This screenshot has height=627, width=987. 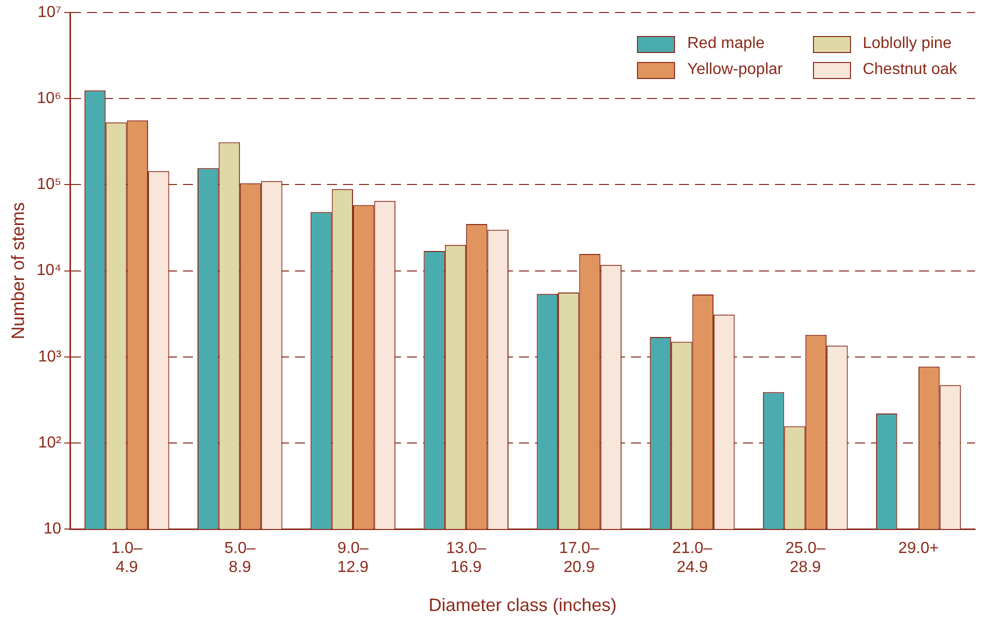 What do you see at coordinates (52, 529) in the screenshot?
I see `y-tick-label: 10` at bounding box center [52, 529].